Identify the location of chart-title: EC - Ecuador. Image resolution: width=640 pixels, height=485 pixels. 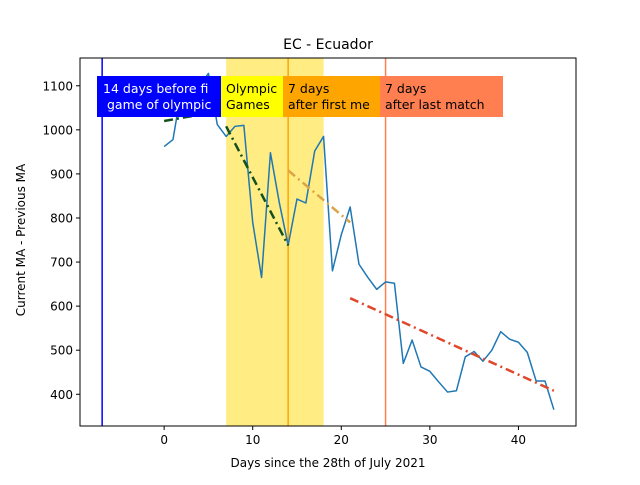
(328, 45).